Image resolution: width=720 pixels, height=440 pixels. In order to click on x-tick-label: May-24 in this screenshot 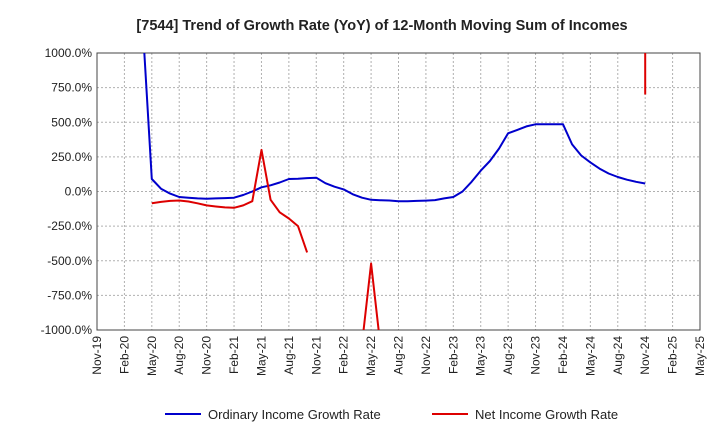, I will do `click(590, 356)`.